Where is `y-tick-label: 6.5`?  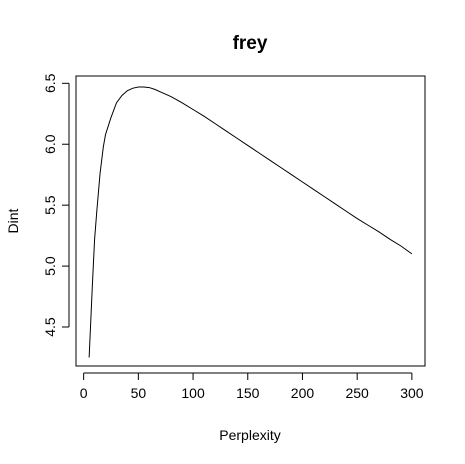 y-tick-label: 6.5 is located at coordinates (50, 83).